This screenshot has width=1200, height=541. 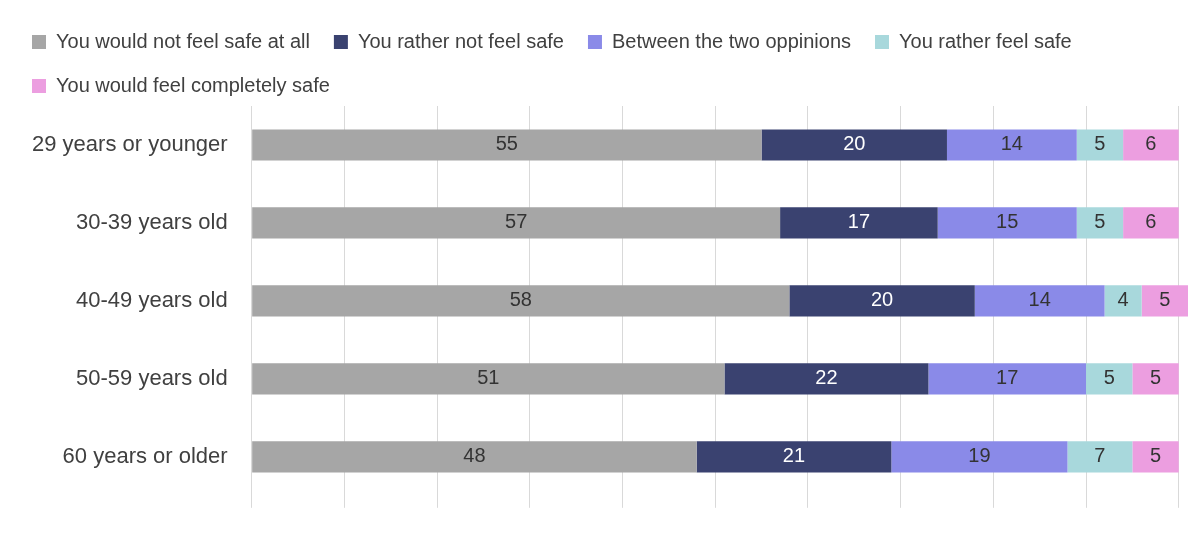 I want to click on data-label: 4, so click(x=1123, y=299).